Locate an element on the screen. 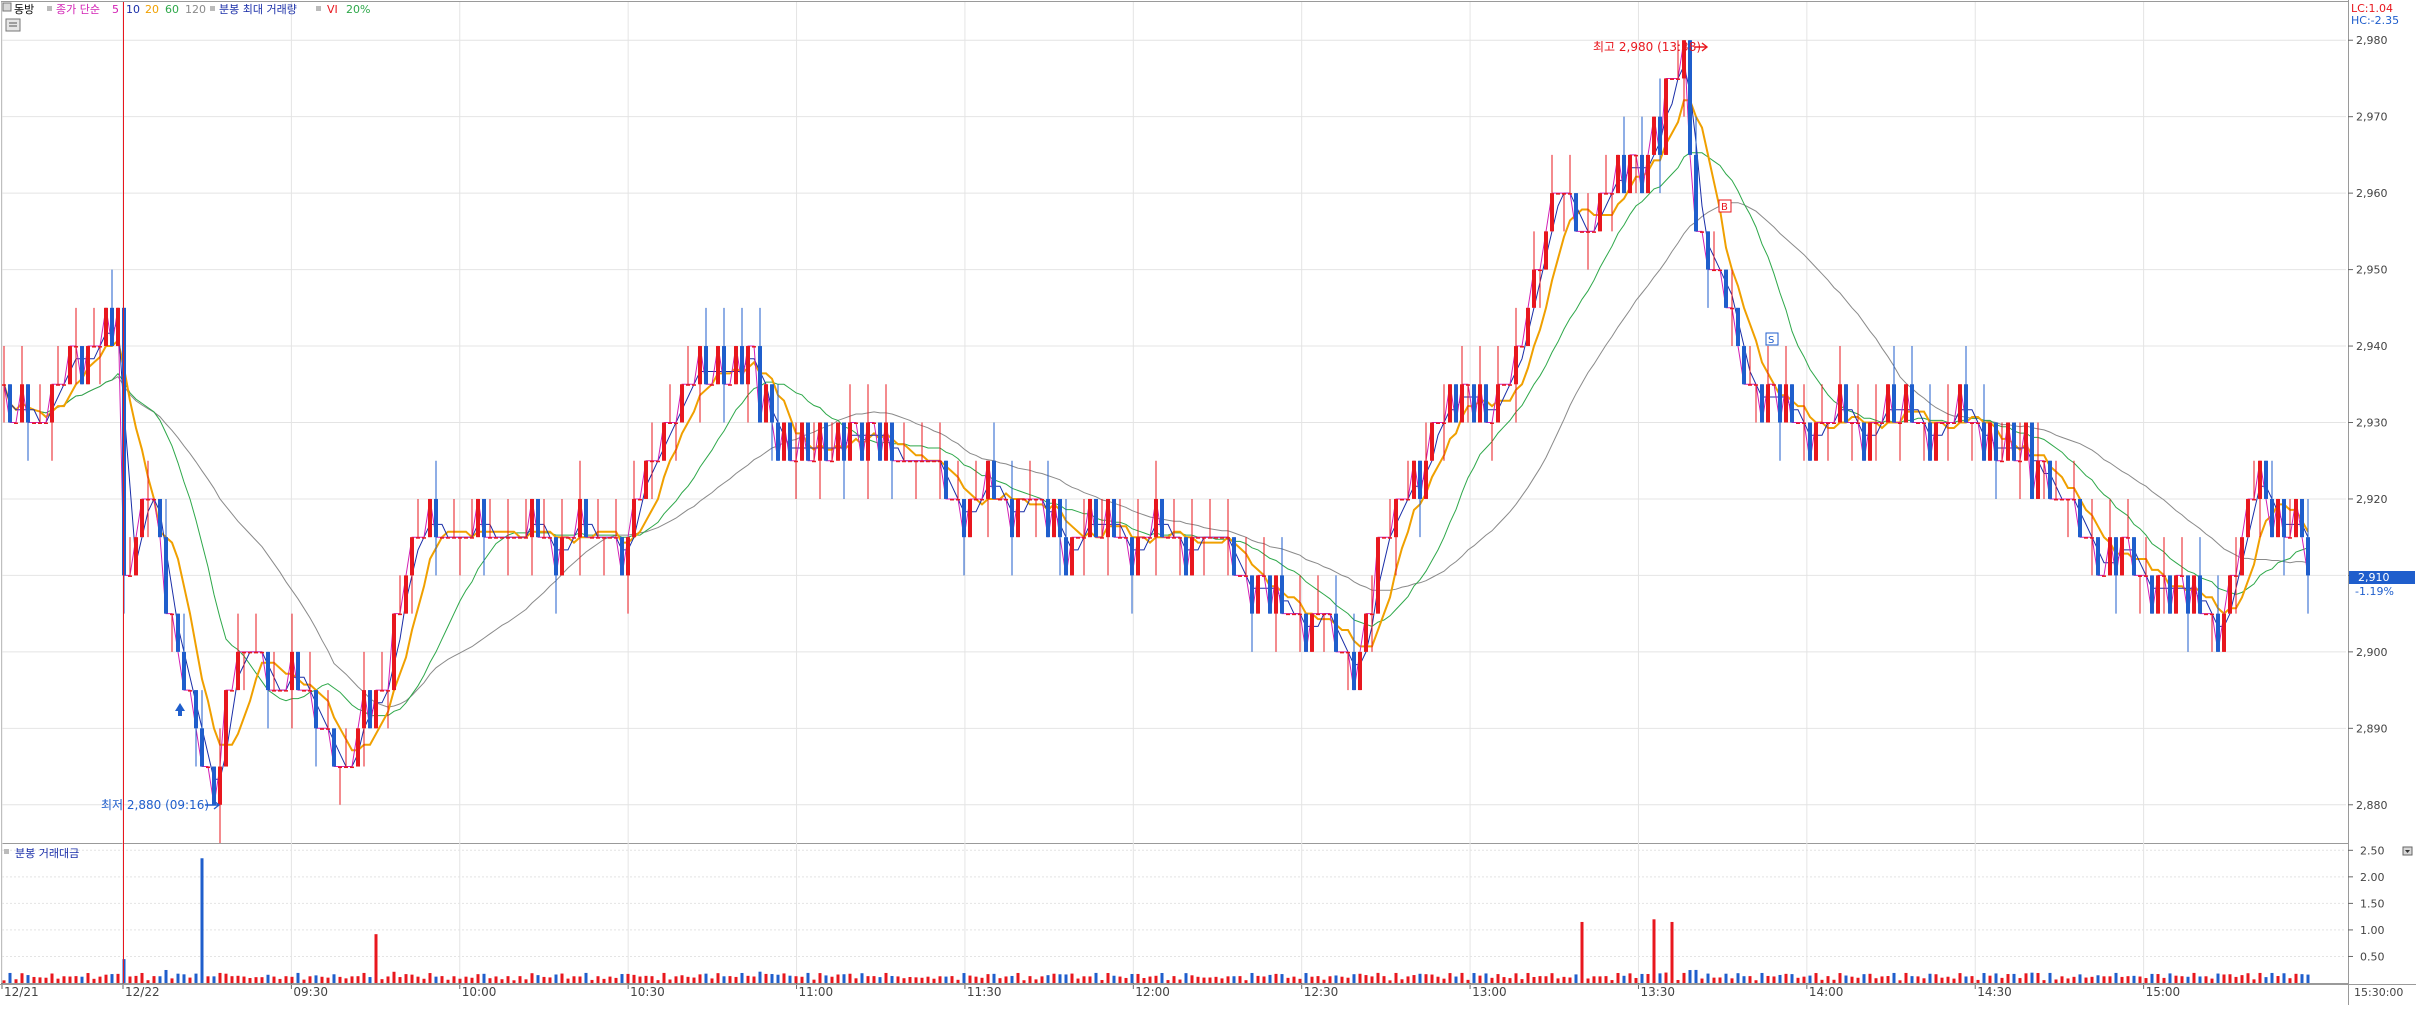 The image size is (2416, 1009). legend-ma120: 120 is located at coordinates (195, 9).